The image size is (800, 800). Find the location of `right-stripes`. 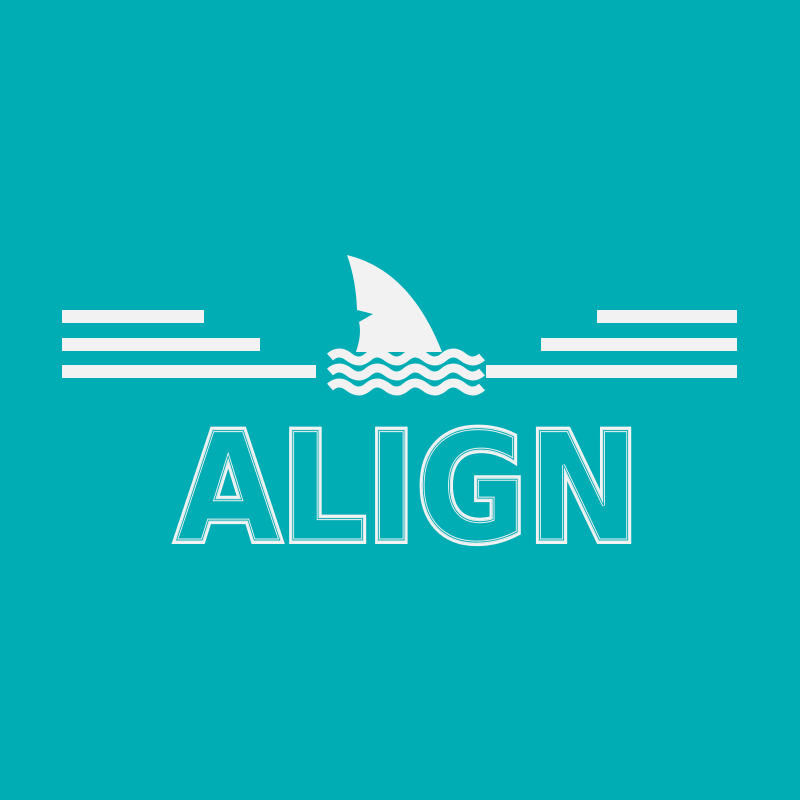

right-stripes is located at coordinates (611, 344).